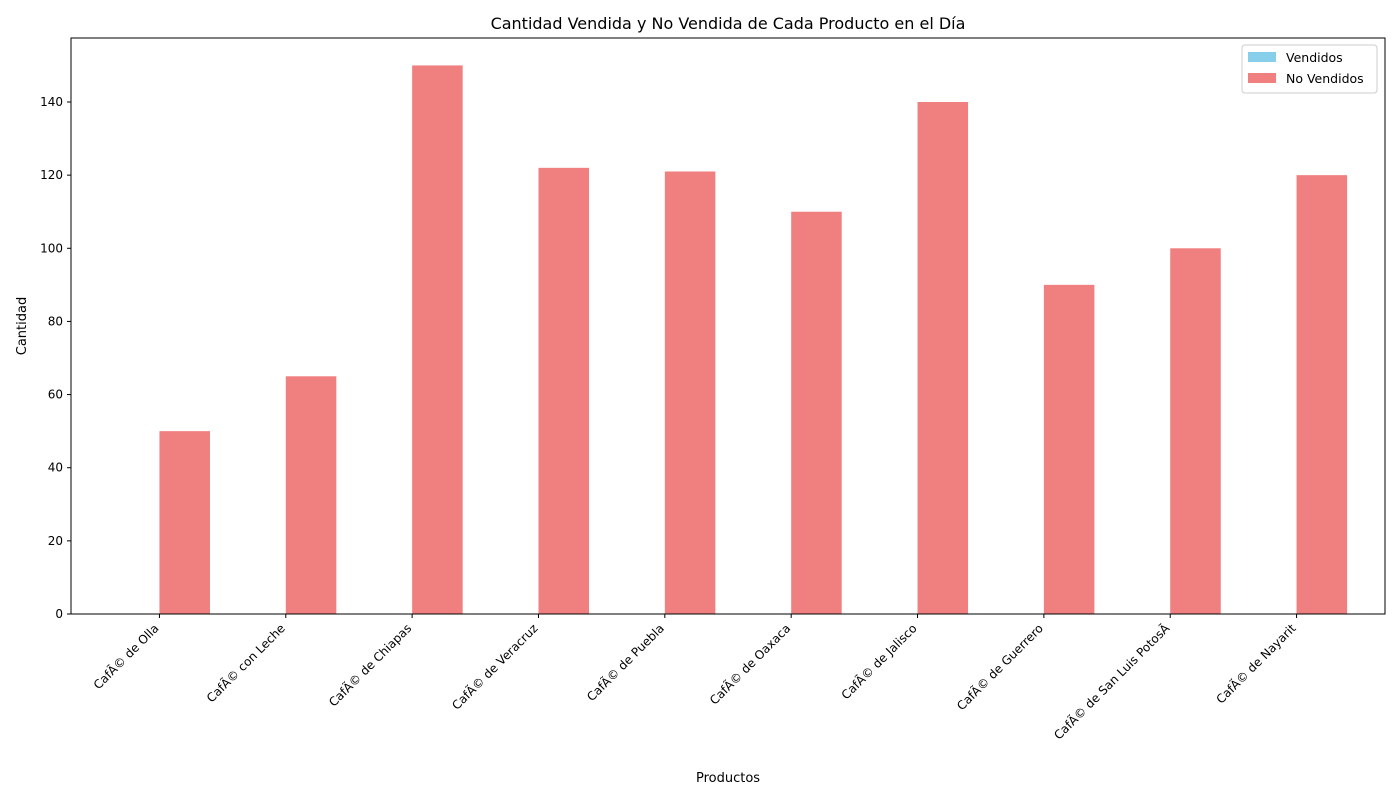  I want to click on legend-label-0: Vendidos, so click(1314, 57).